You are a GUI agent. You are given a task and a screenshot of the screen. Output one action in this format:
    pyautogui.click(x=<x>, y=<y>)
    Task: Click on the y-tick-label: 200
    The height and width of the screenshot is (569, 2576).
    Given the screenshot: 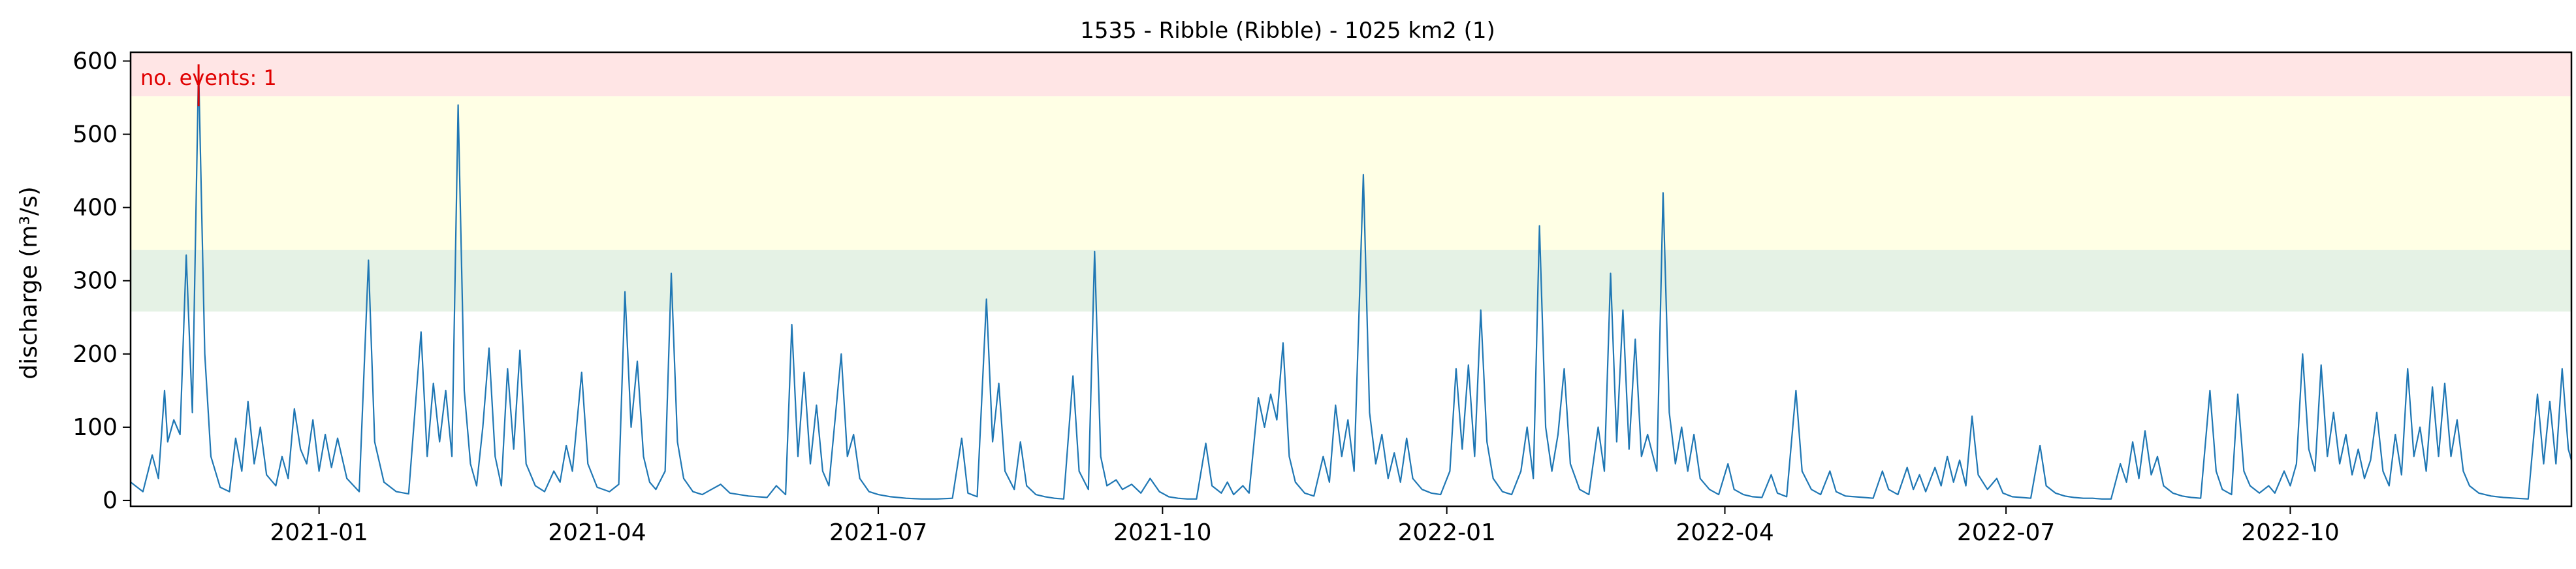 What is the action you would take?
    pyautogui.click(x=95, y=354)
    